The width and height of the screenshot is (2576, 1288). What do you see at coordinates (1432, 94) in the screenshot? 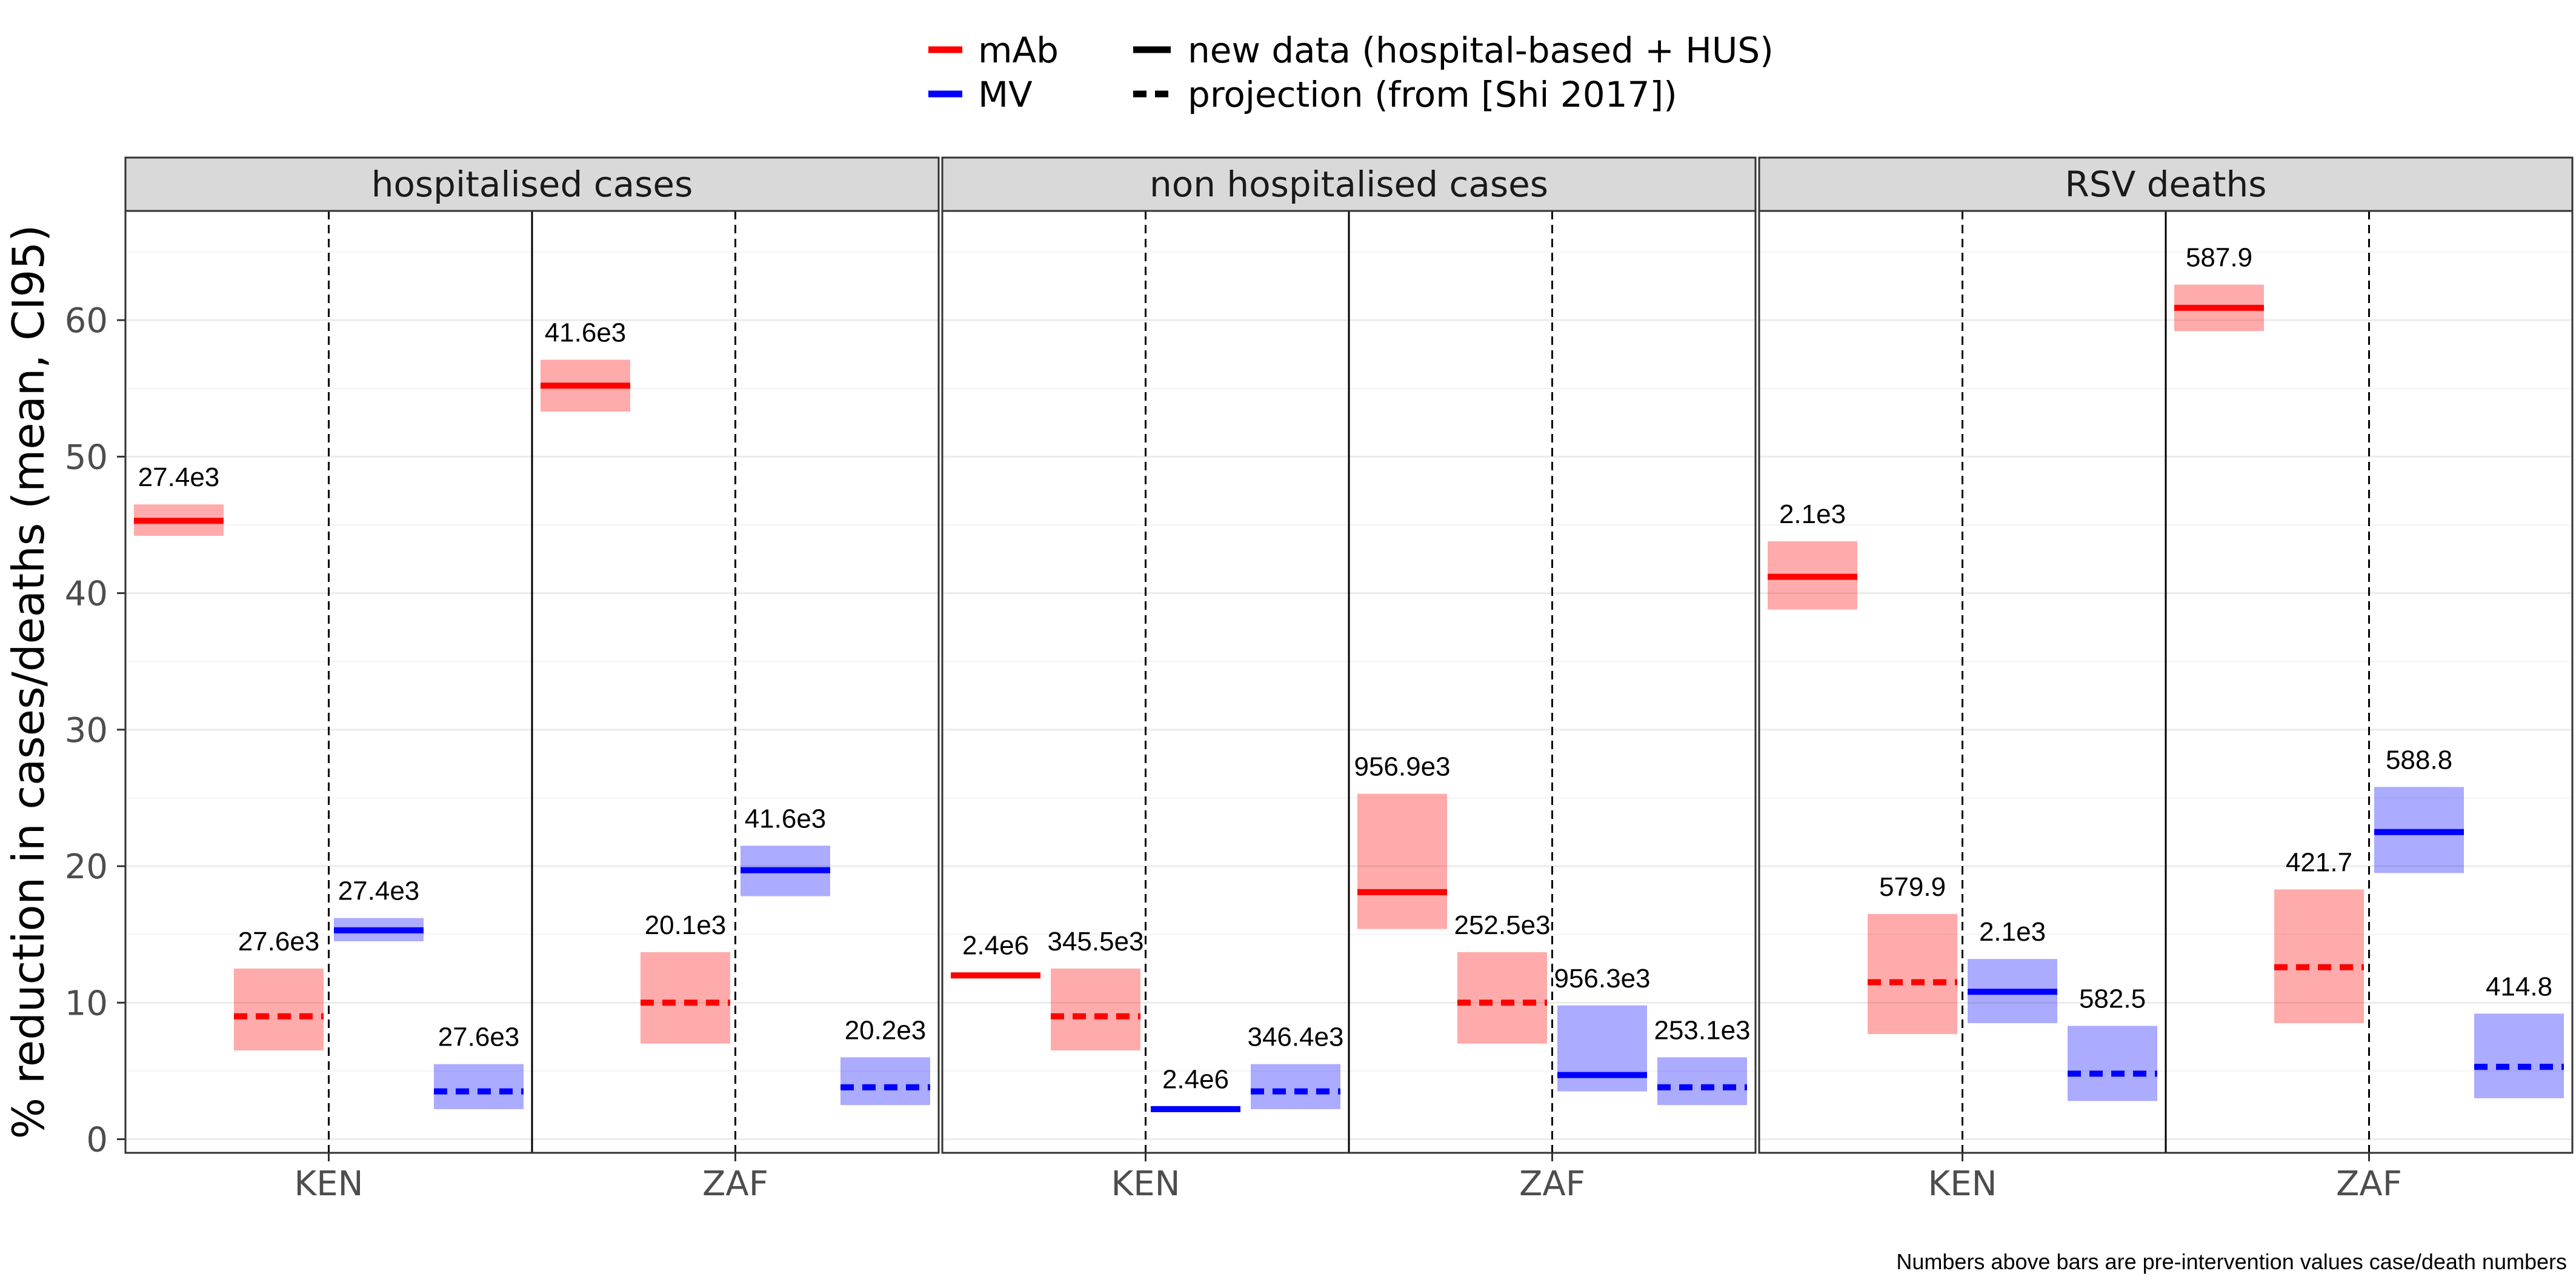
I see `legend-label-dashed: projection (from [Shi 2017])` at bounding box center [1432, 94].